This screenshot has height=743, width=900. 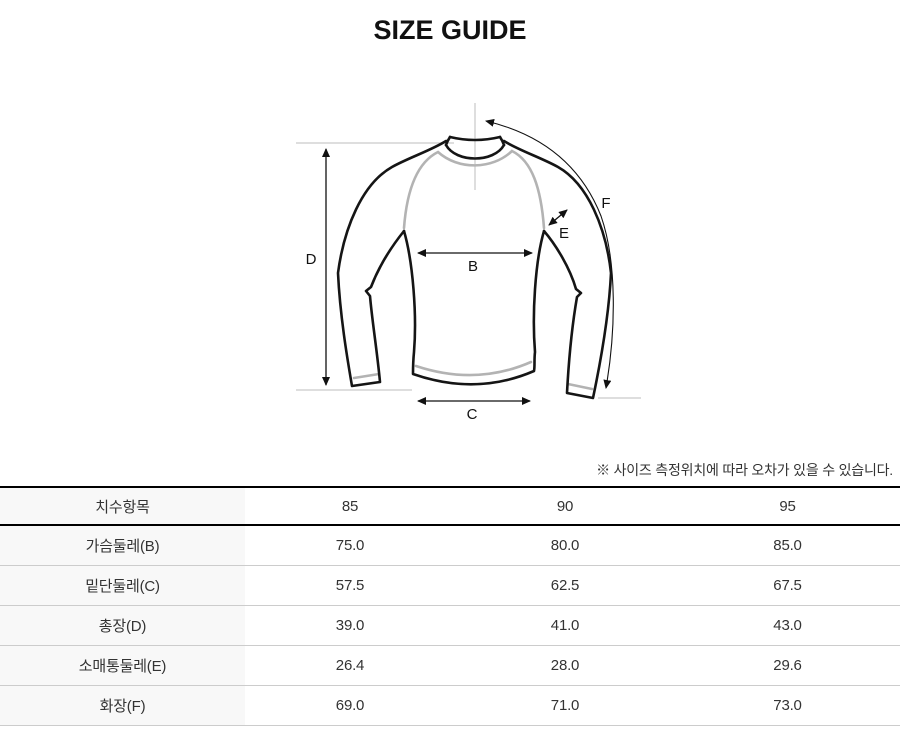 I want to click on cell-value: 73.0, so click(x=787, y=705).